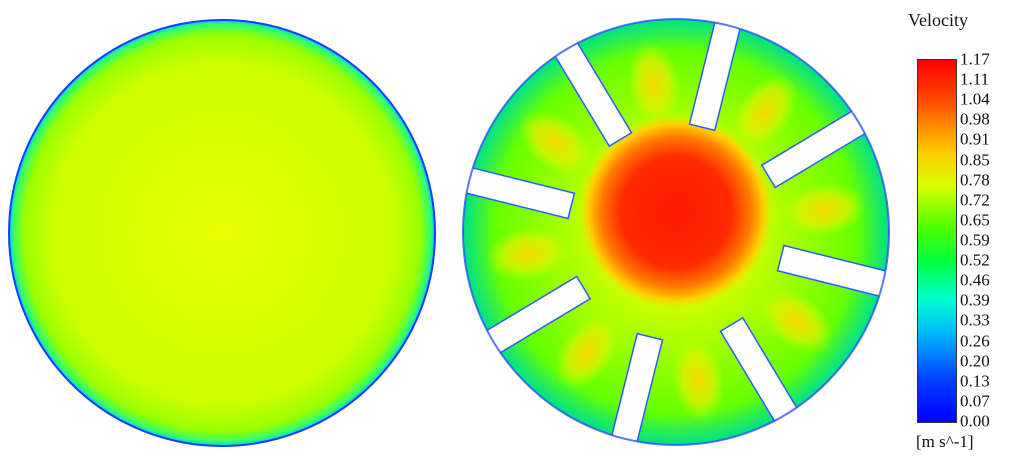  What do you see at coordinates (975, 220) in the screenshot?
I see `legend-tick-label: 0.65` at bounding box center [975, 220].